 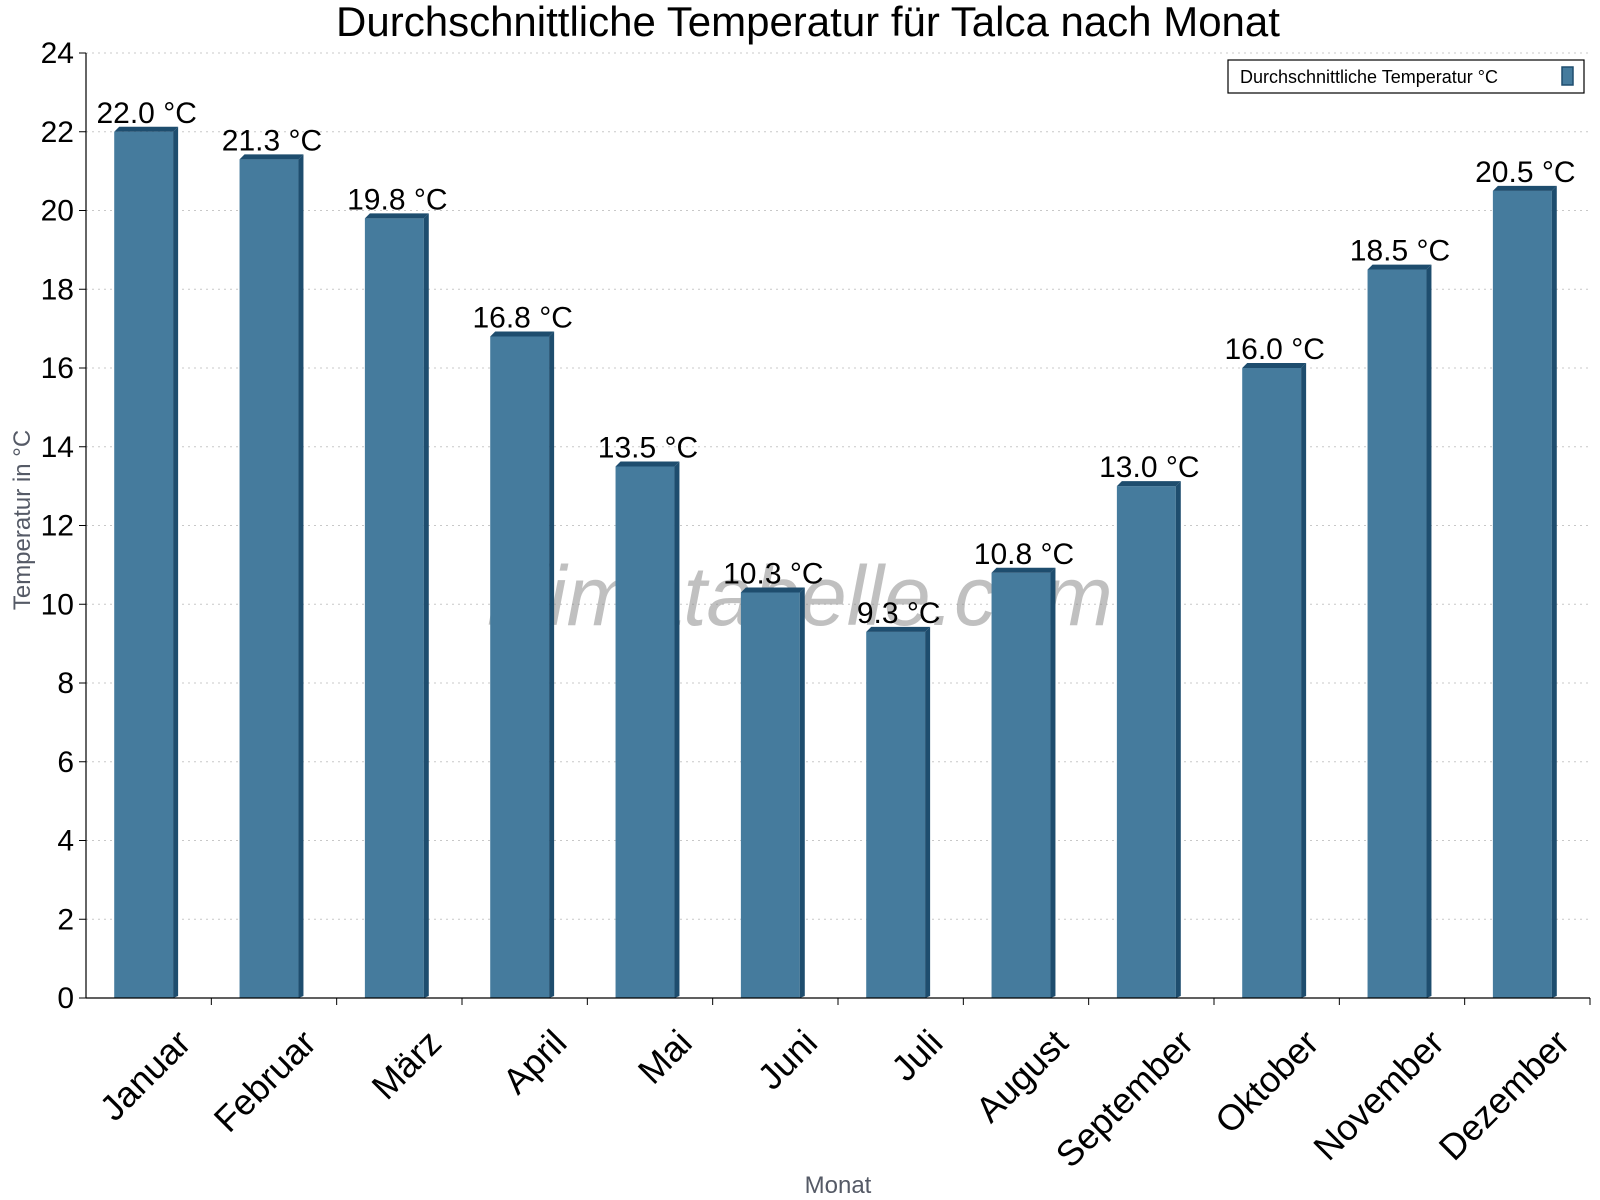 I want to click on data-label: 9.3 °C, so click(x=899, y=613).